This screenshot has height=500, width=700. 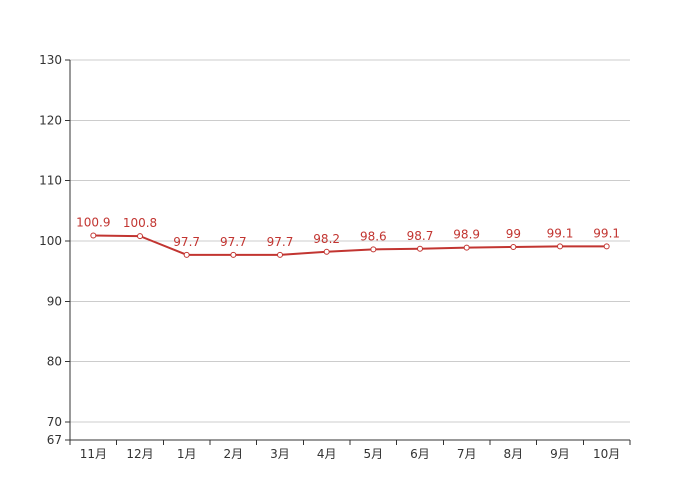 I want to click on y-tick-label: 110, so click(x=50, y=181).